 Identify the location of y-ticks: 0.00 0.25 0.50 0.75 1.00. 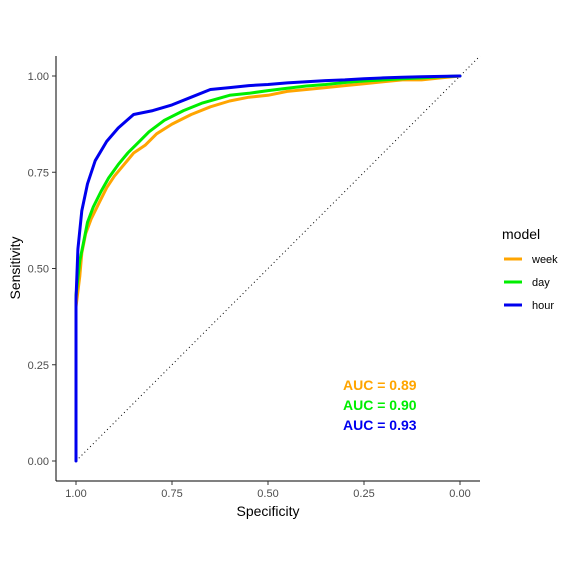
(42, 269).